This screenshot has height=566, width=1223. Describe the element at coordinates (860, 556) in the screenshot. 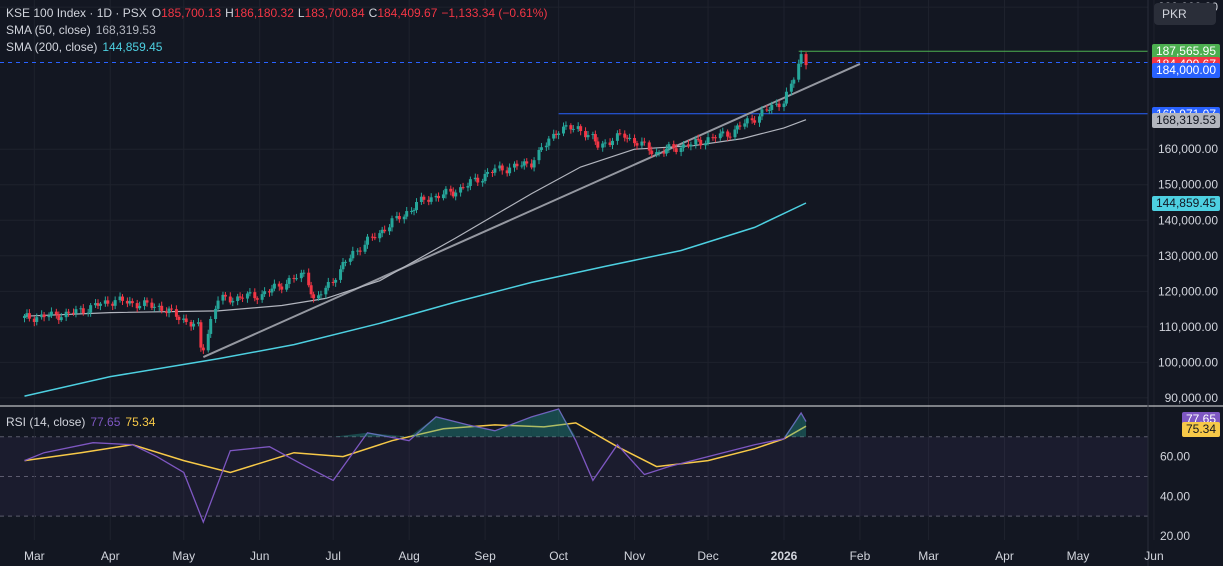

I see `time-tick-label: Feb` at that location.